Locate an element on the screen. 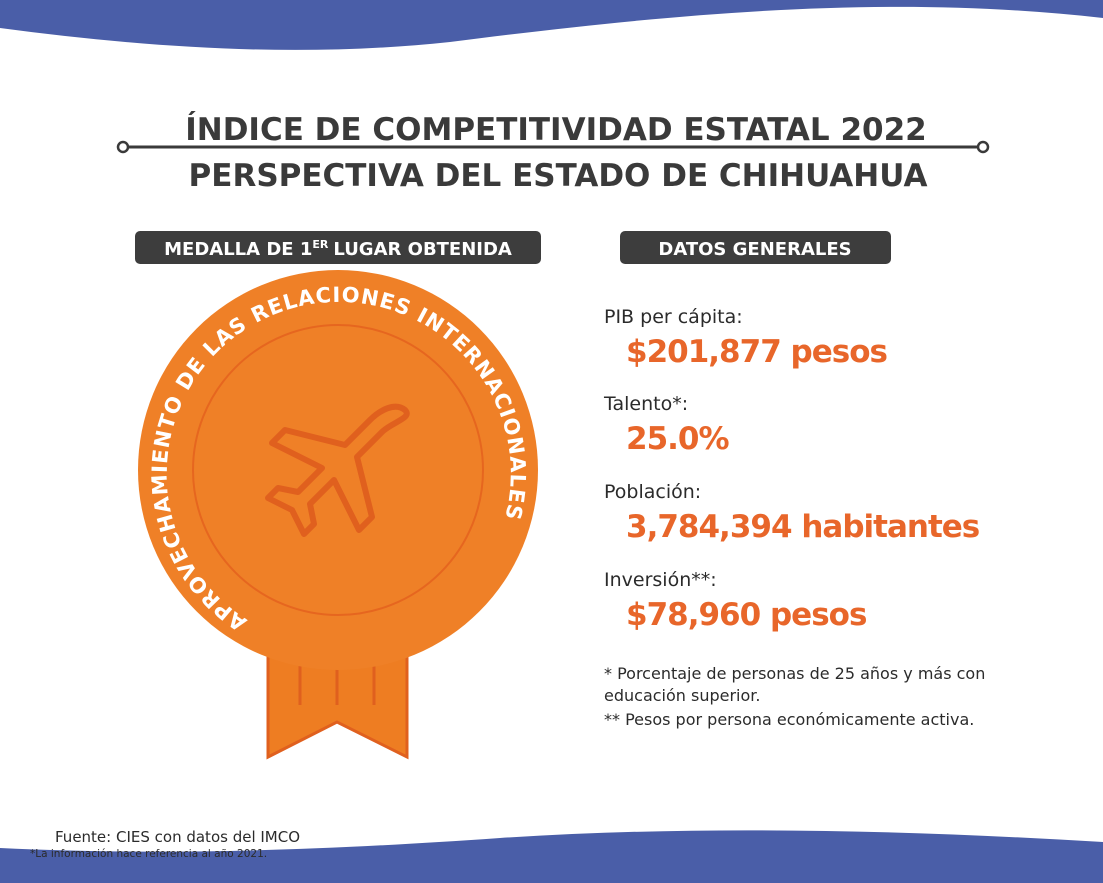 The image size is (1103, 883). data-heading-bg is located at coordinates (755, 247).